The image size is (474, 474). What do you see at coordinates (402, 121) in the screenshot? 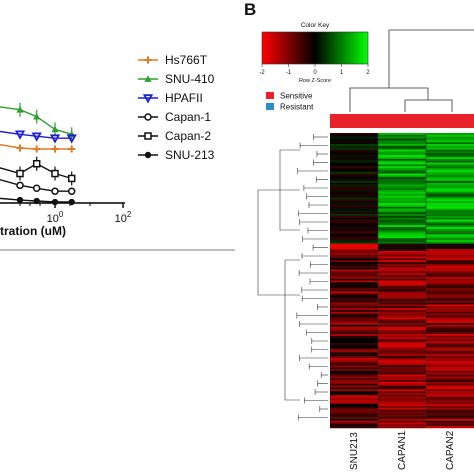
I see `group-color-bar` at bounding box center [402, 121].